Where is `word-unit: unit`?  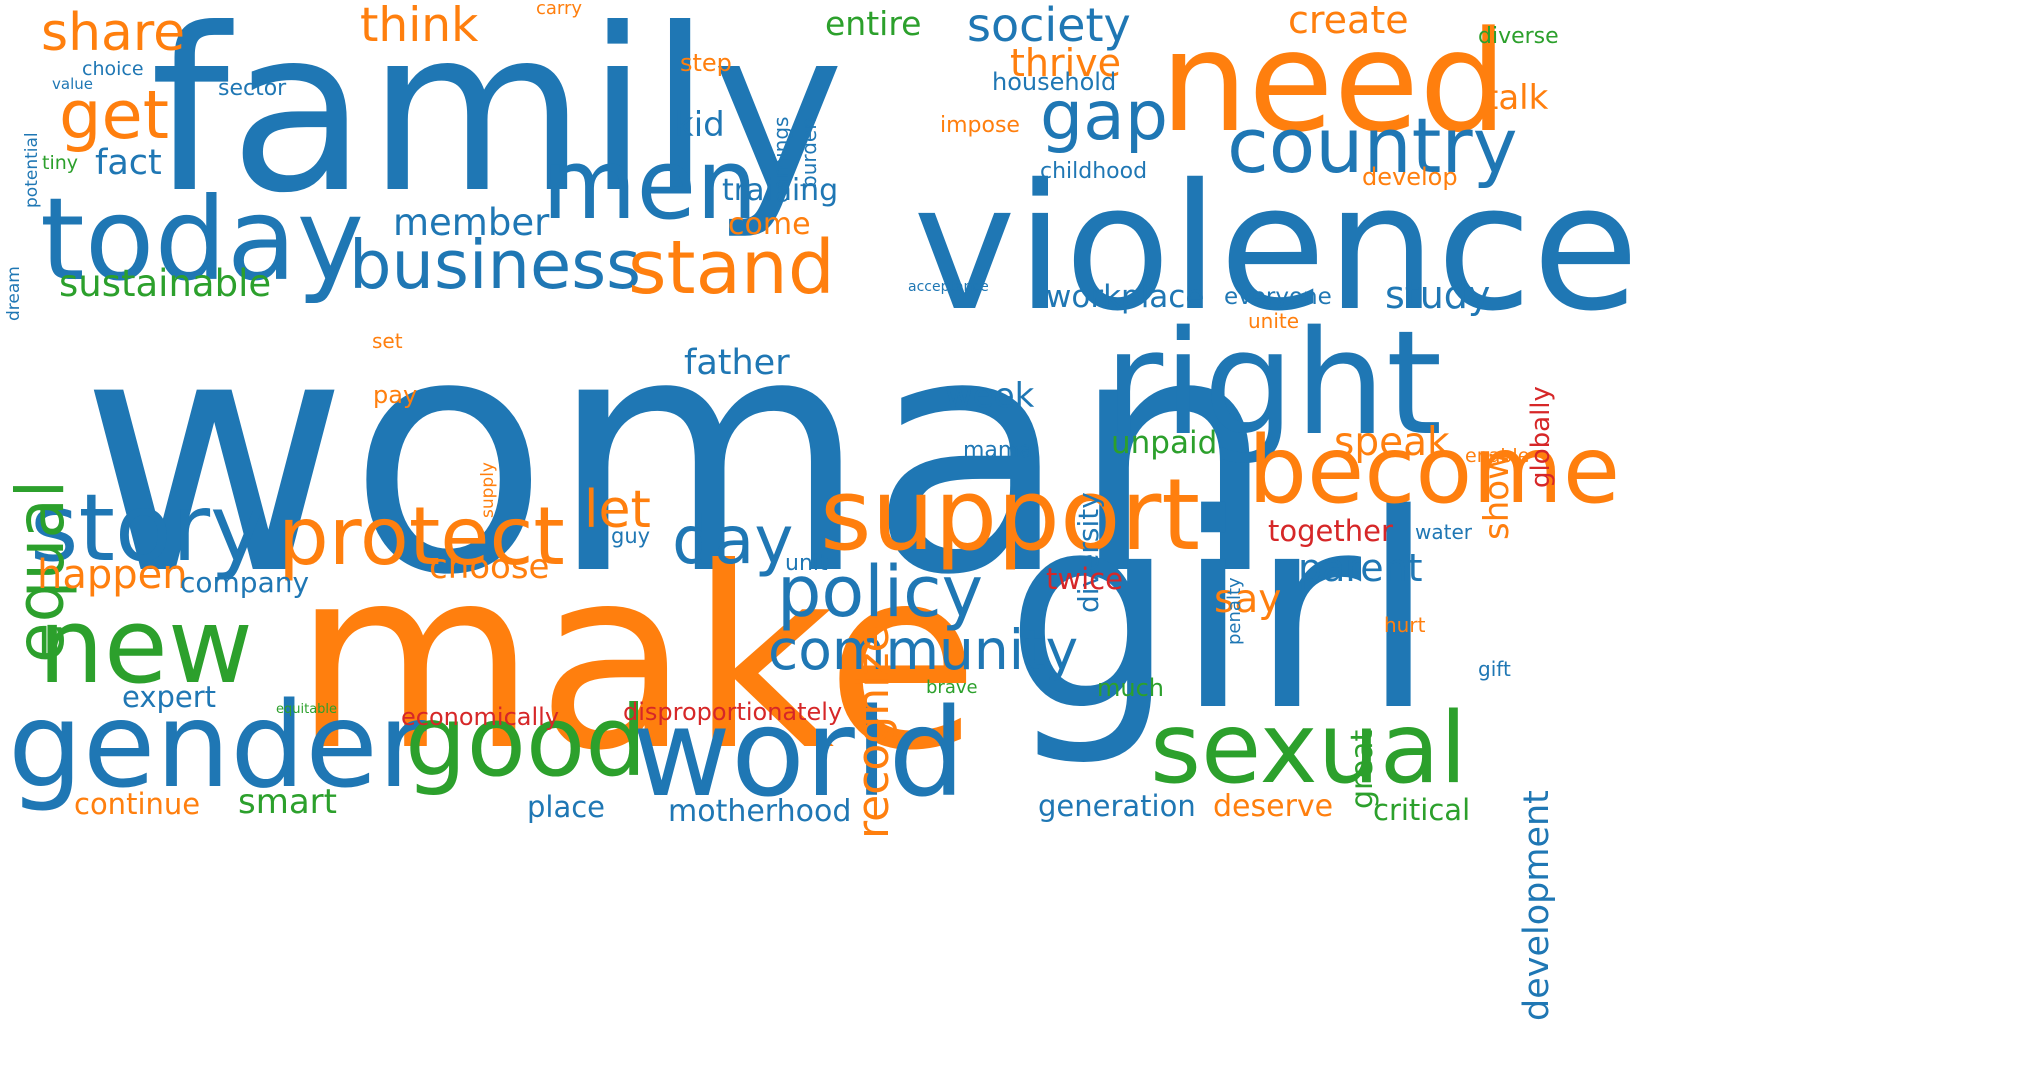
word-unit: unit is located at coordinates (806, 563).